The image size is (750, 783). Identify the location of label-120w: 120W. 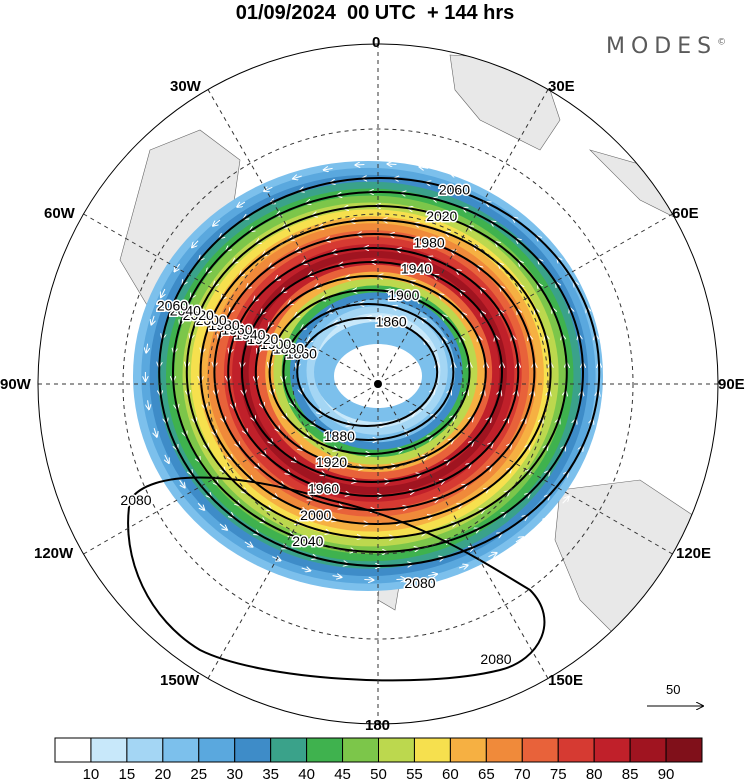
(53, 553).